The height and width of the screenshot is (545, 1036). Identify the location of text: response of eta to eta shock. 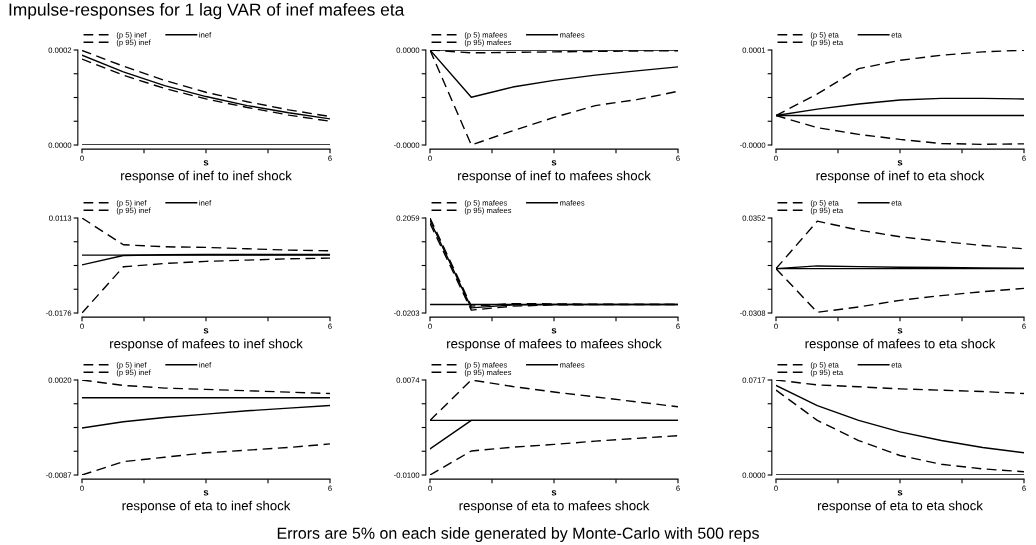
(900, 506).